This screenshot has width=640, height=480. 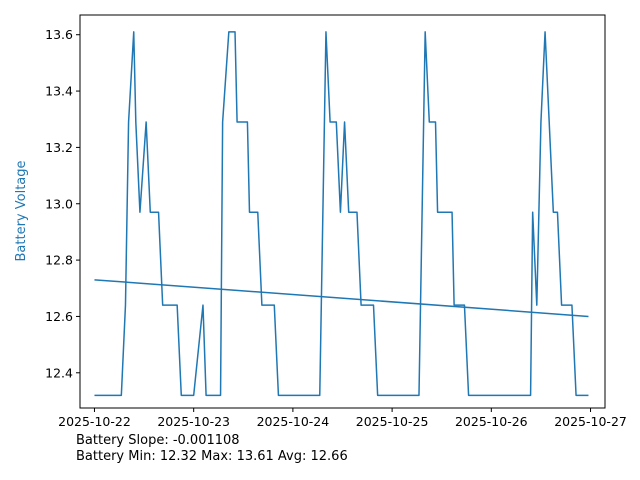 What do you see at coordinates (59, 203) in the screenshot?
I see `y-tick-label: 13.0` at bounding box center [59, 203].